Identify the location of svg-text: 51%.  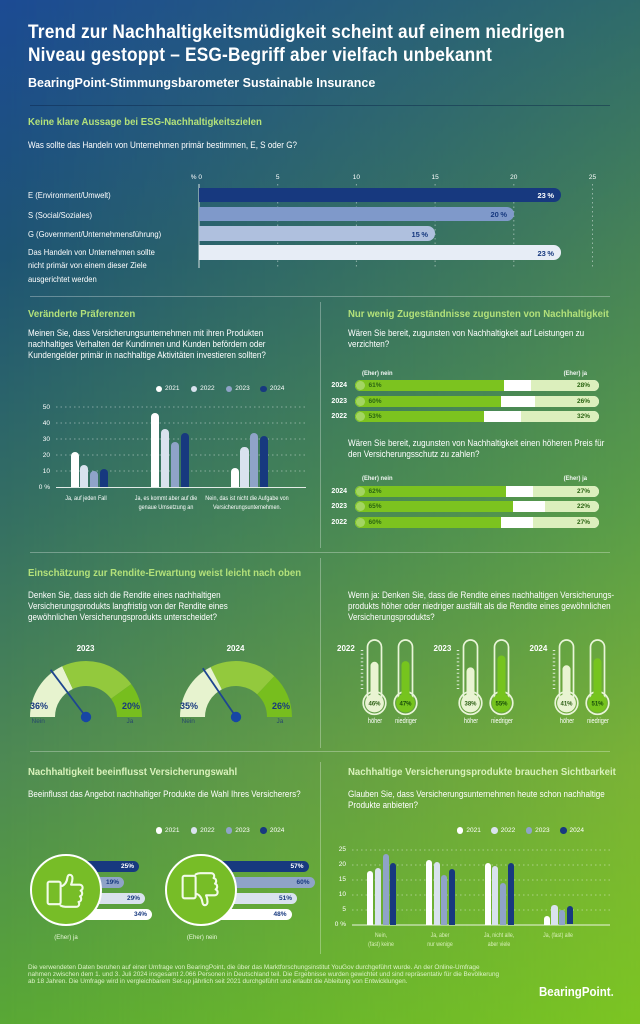
(597, 704).